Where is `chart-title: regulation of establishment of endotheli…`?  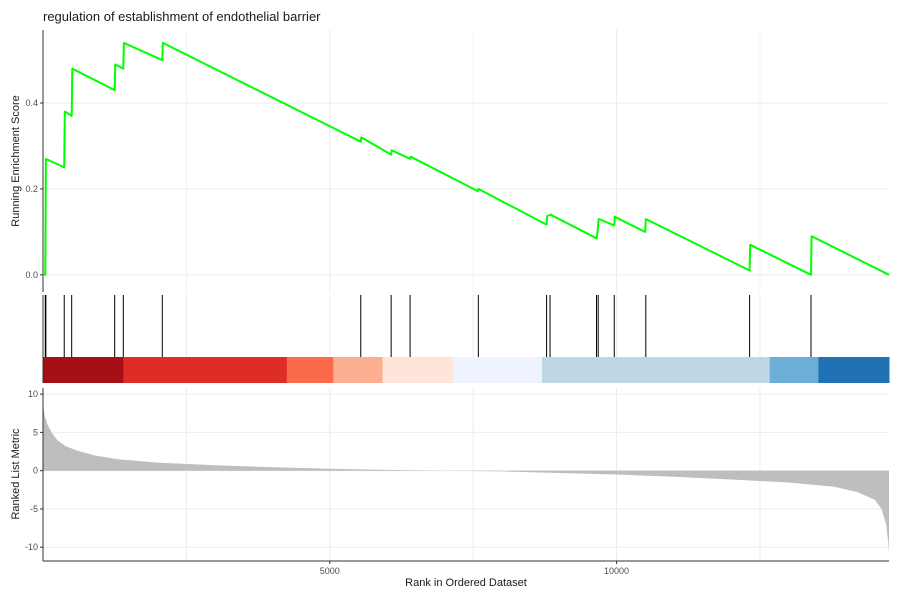
chart-title: regulation of establishment of endotheli… is located at coordinates (182, 16).